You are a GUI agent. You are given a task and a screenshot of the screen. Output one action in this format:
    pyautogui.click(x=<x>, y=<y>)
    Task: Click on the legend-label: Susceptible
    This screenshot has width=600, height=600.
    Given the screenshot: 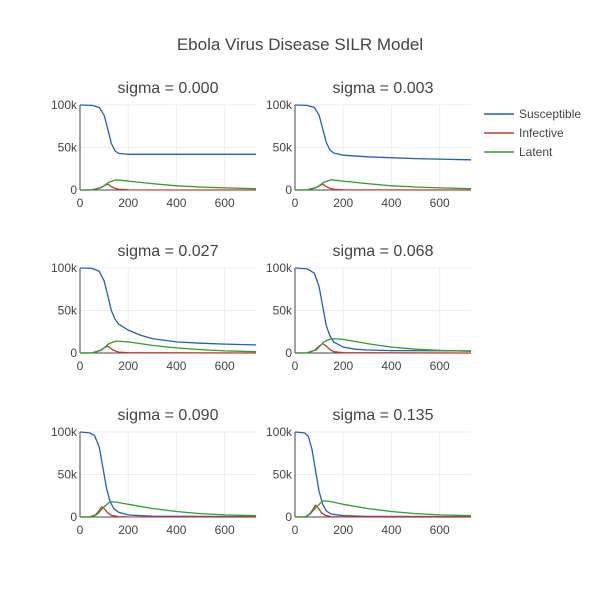 What is the action you would take?
    pyautogui.click(x=550, y=114)
    